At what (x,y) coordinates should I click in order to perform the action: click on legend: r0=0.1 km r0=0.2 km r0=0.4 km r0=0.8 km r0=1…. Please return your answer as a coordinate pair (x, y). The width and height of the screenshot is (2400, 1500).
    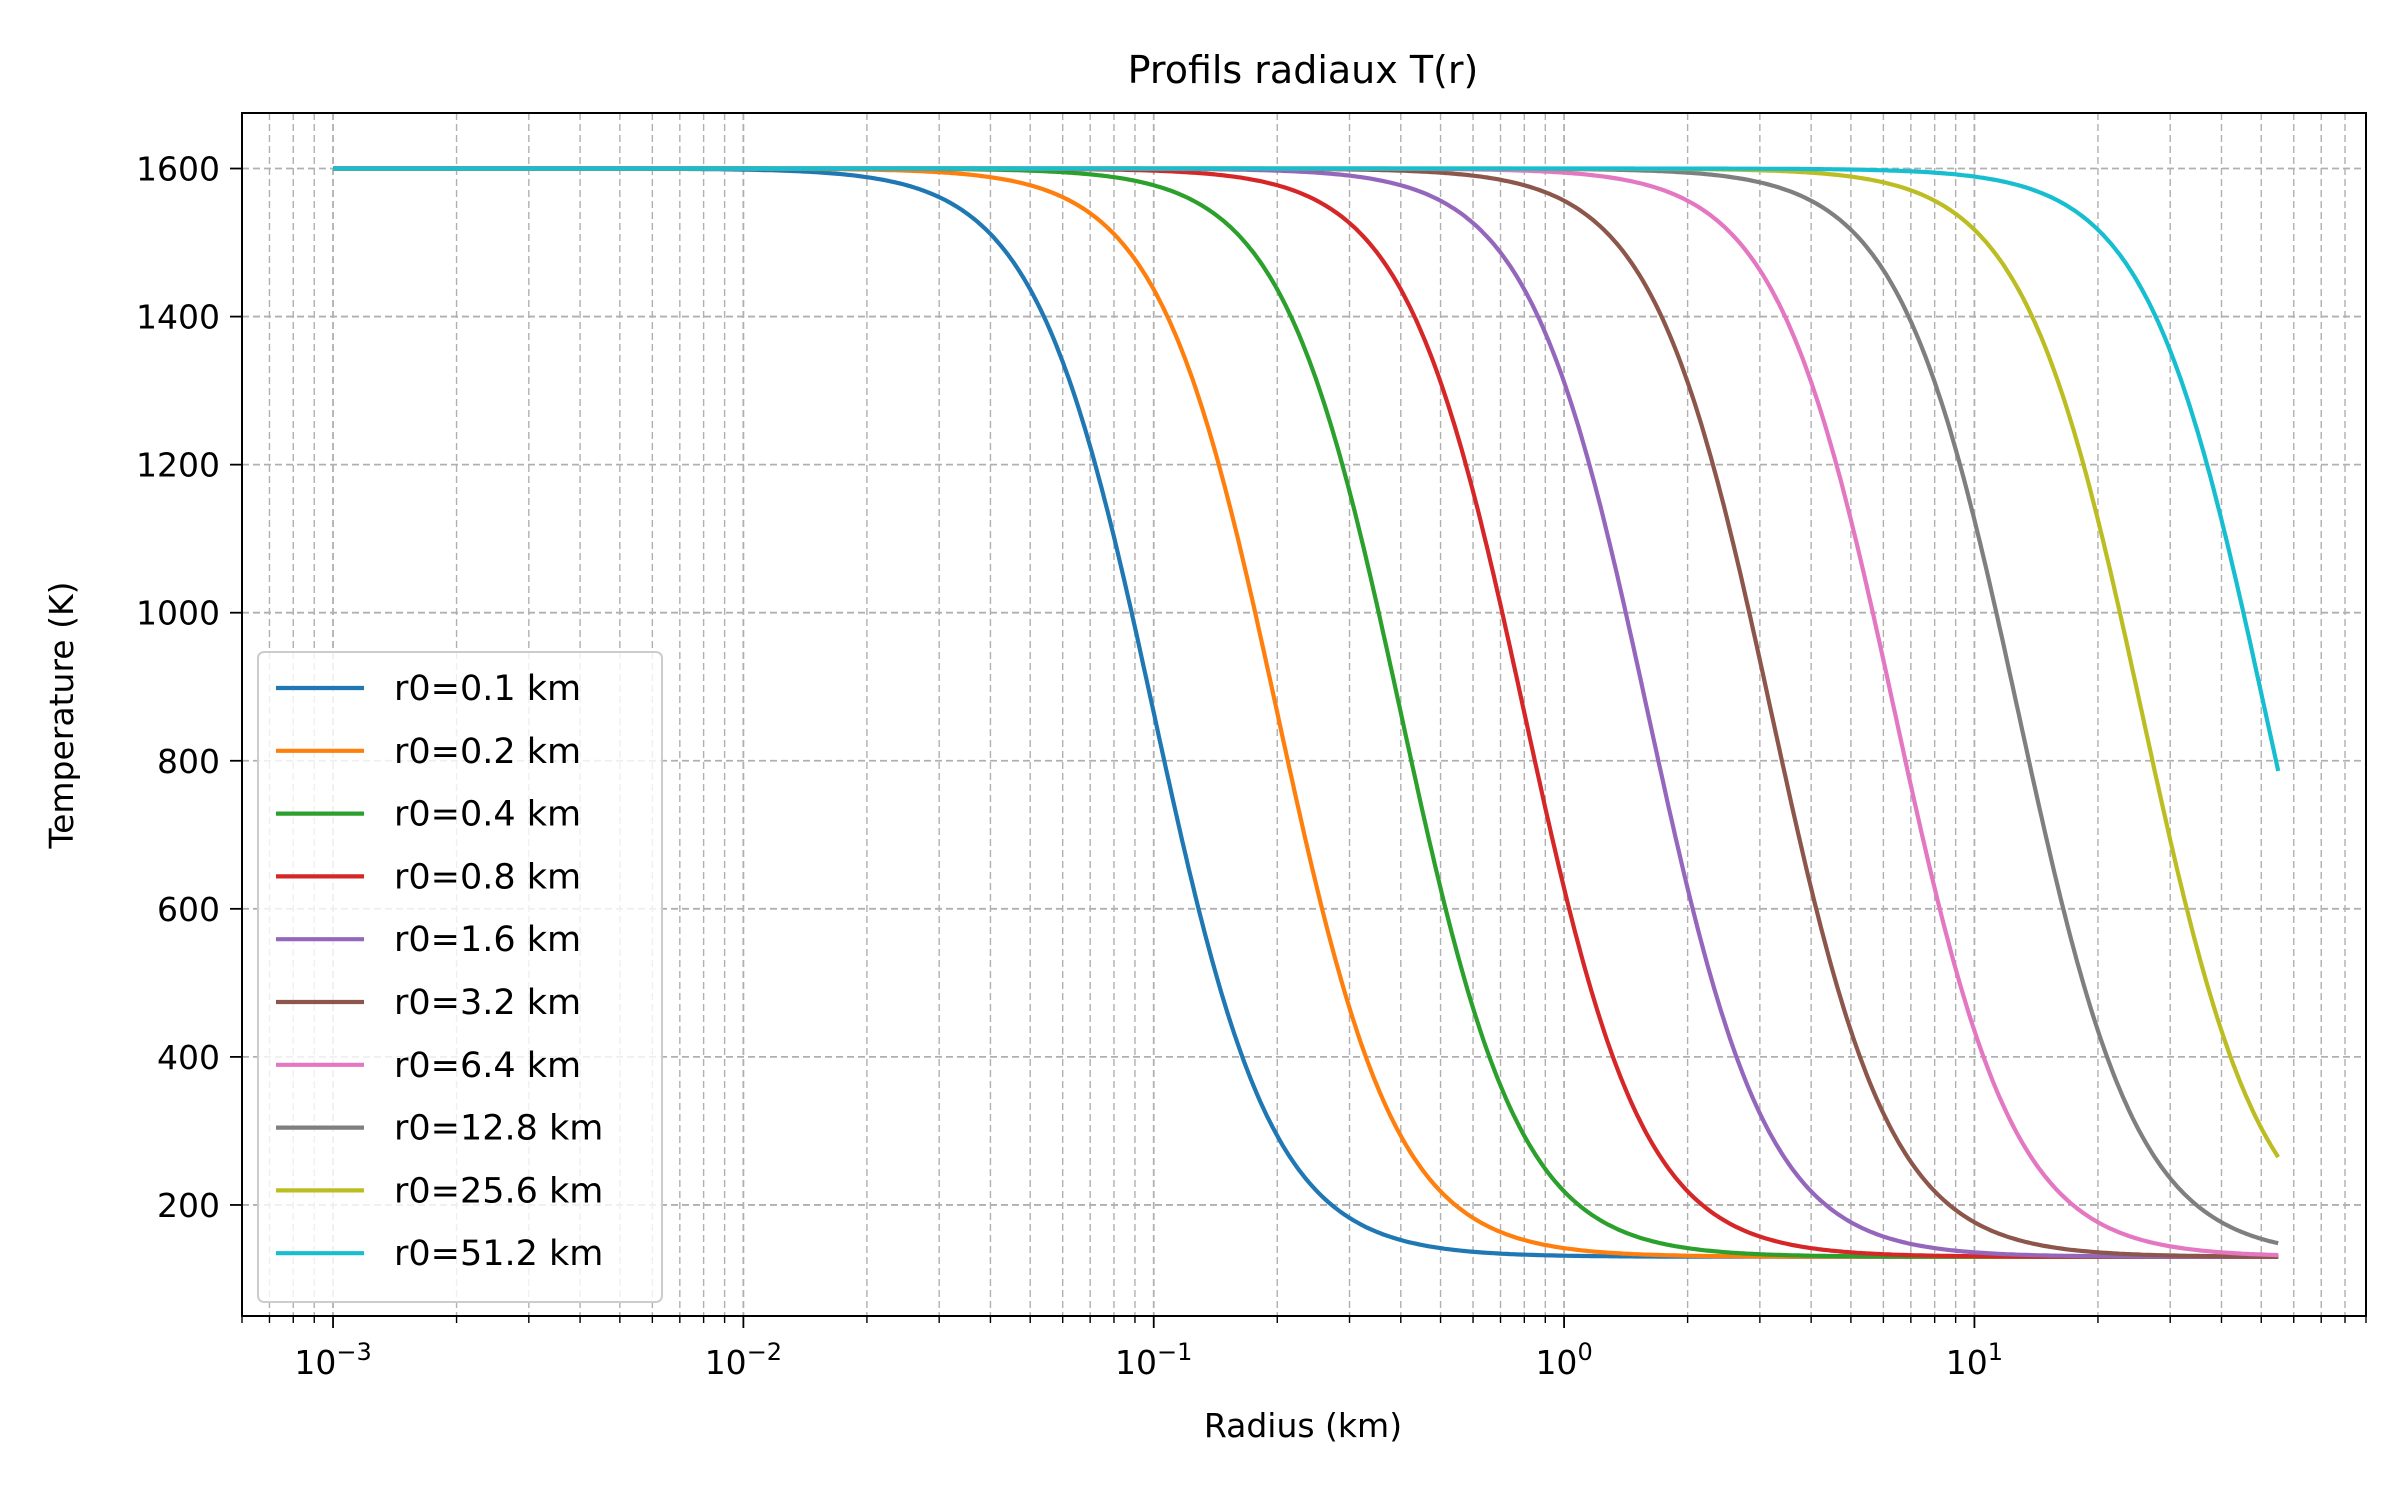
    Looking at the image, I should click on (460, 977).